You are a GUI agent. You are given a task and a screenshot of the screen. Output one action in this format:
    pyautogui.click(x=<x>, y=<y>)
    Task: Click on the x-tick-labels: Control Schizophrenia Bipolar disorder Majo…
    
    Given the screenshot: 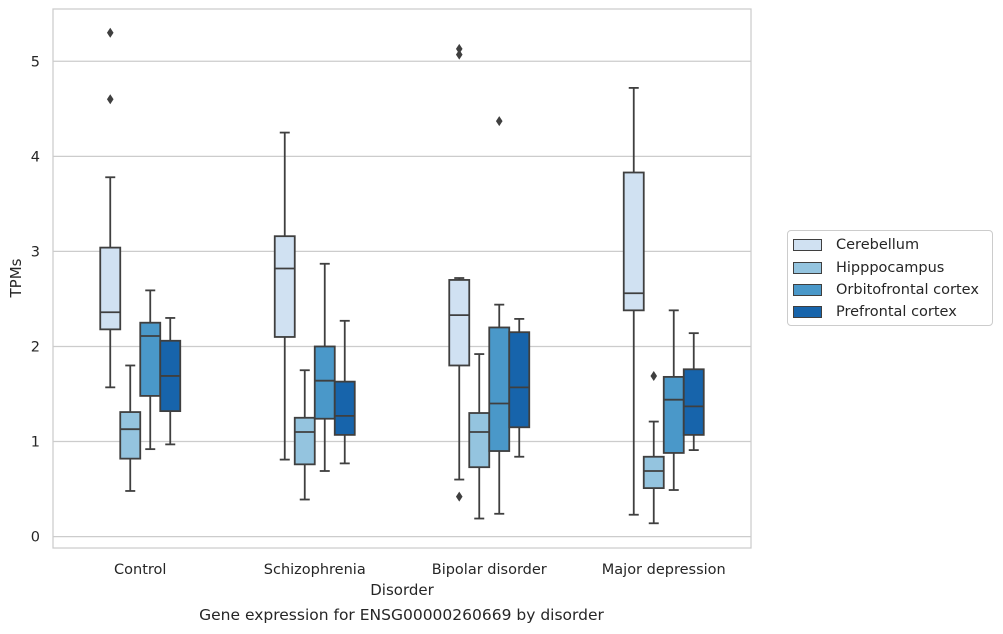 What is the action you would take?
    pyautogui.click(x=420, y=570)
    